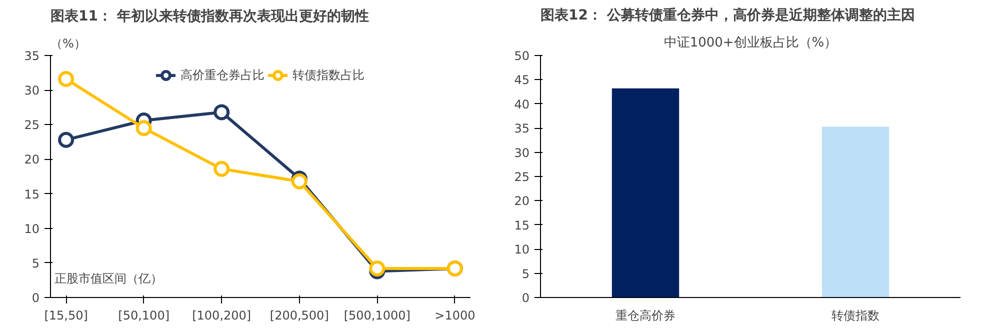 The height and width of the screenshot is (332, 987). What do you see at coordinates (522, 80) in the screenshot?
I see `y-tick-label: 45` at bounding box center [522, 80].